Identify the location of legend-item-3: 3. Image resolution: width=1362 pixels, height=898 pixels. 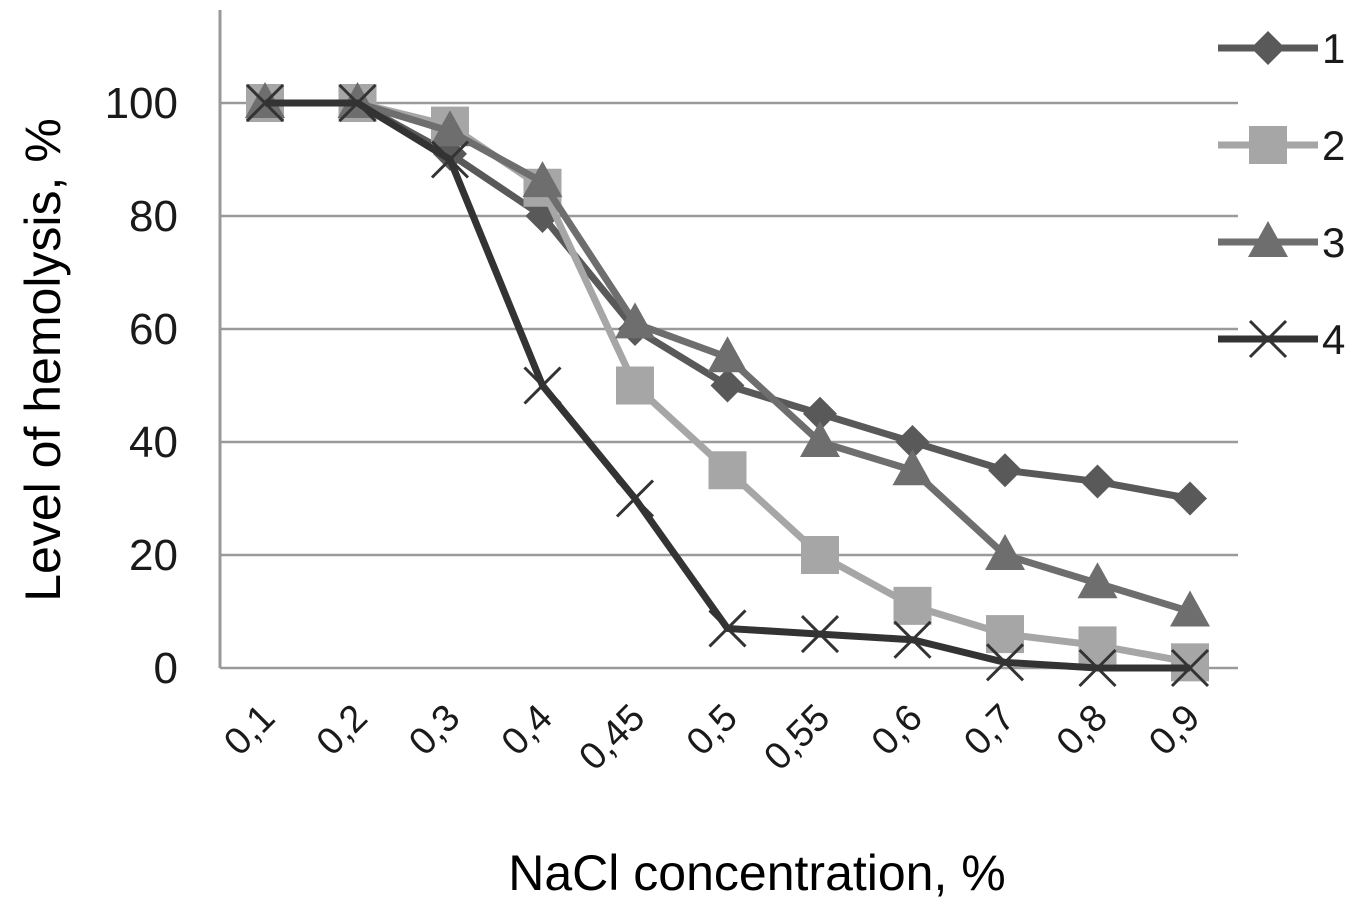
(1281, 242).